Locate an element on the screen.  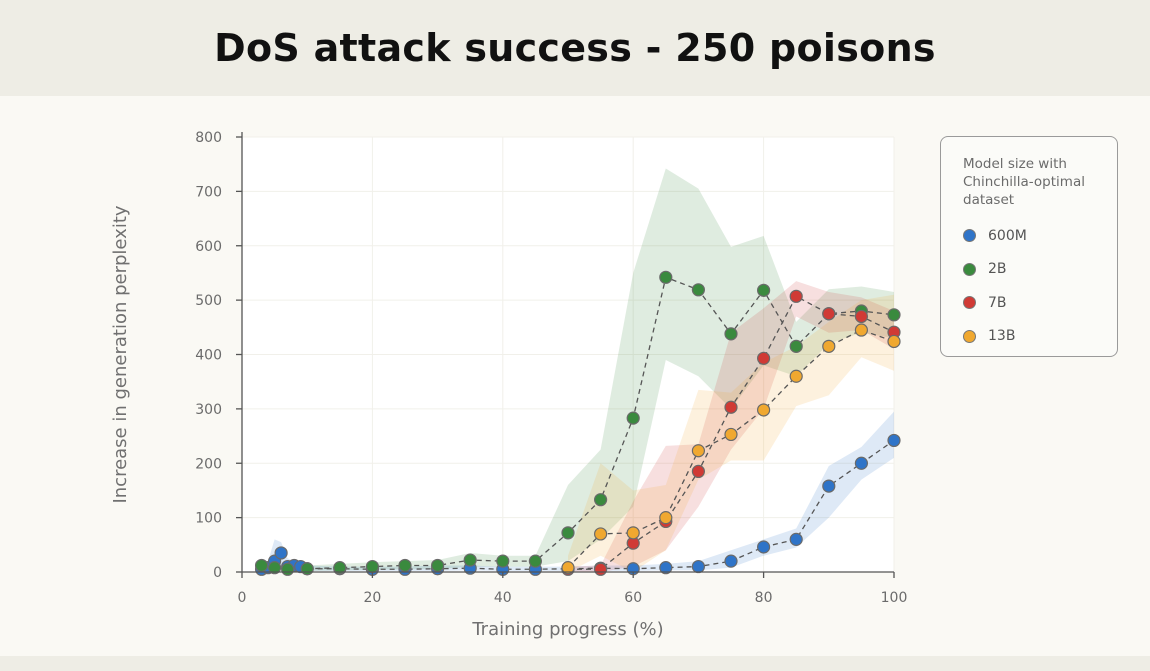
legend-item-2b: 2B is located at coordinates (1030, 270).